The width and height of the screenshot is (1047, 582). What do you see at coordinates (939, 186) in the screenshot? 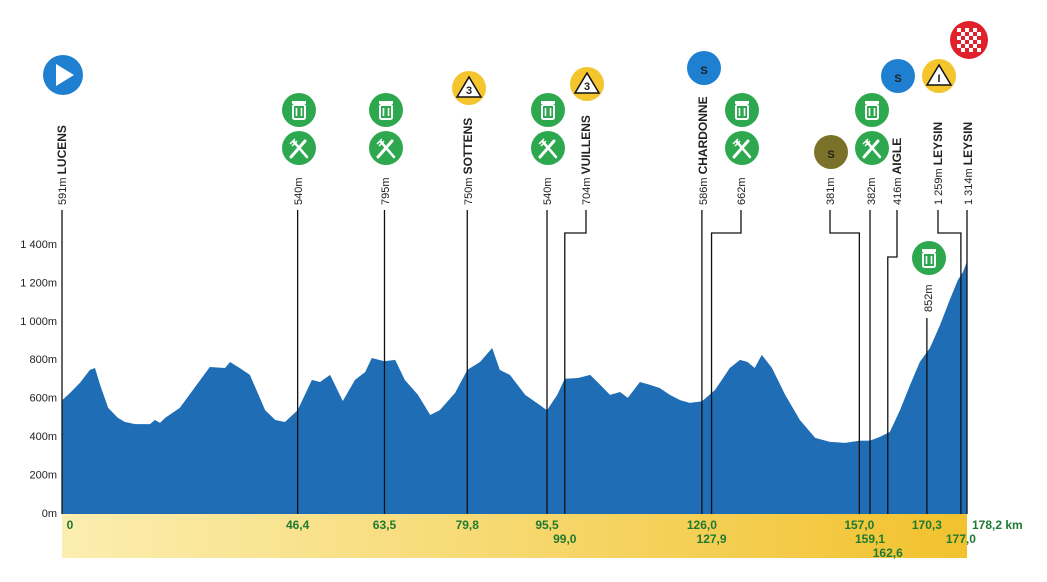
I see `stop-elevation: 1 259m` at bounding box center [939, 186].